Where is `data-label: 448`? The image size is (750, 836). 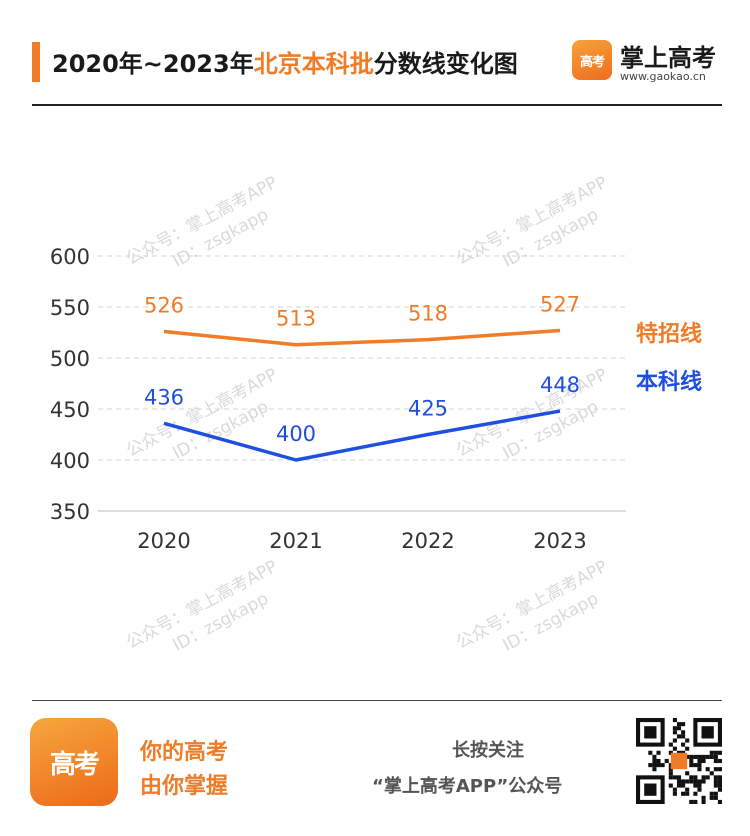
data-label: 448 is located at coordinates (560, 385).